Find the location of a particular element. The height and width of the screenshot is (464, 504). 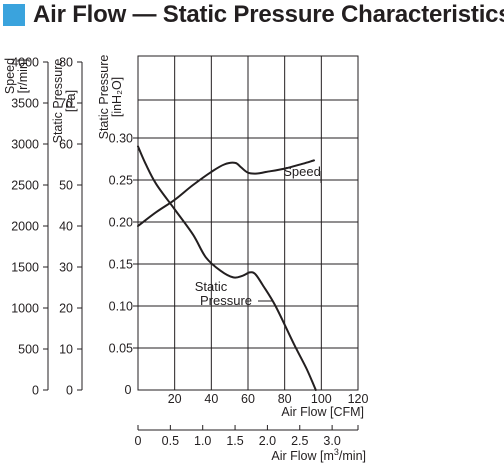

speed-tick-label: 1500 is located at coordinates (25, 268).